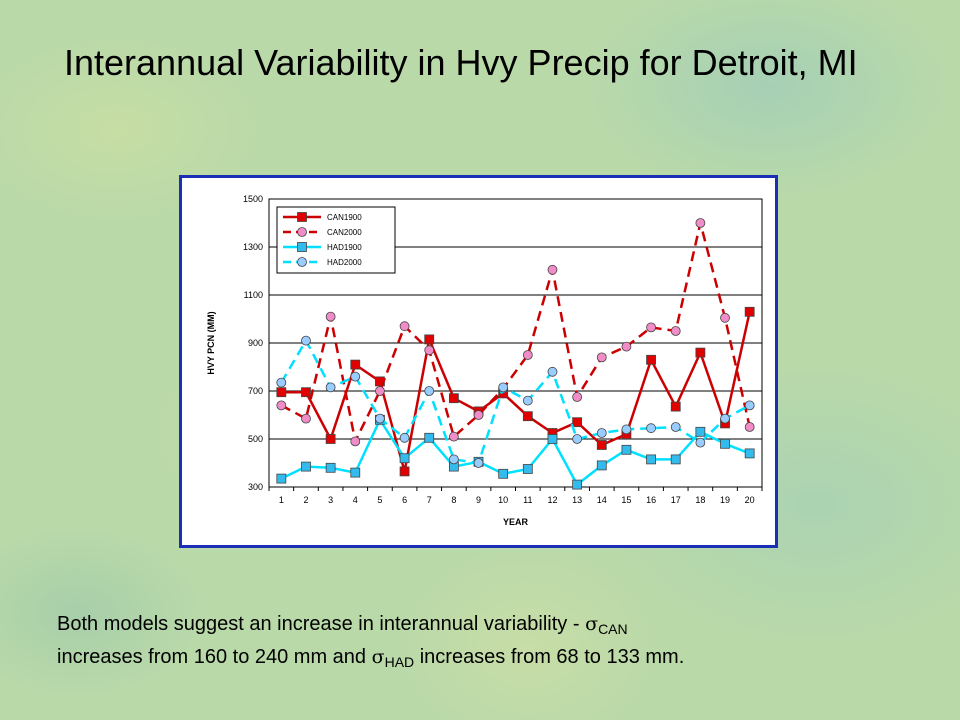 The height and width of the screenshot is (720, 960). Describe the element at coordinates (344, 262) in the screenshot. I see `legend-label-had2000: HAD2000` at that location.